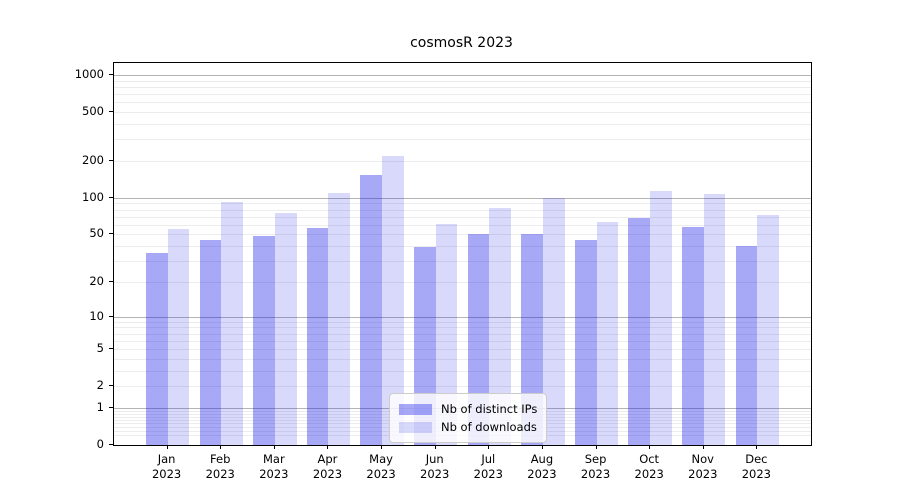  What do you see at coordinates (649, 466) in the screenshot?
I see `x-tick-label: Oct 2023` at bounding box center [649, 466].